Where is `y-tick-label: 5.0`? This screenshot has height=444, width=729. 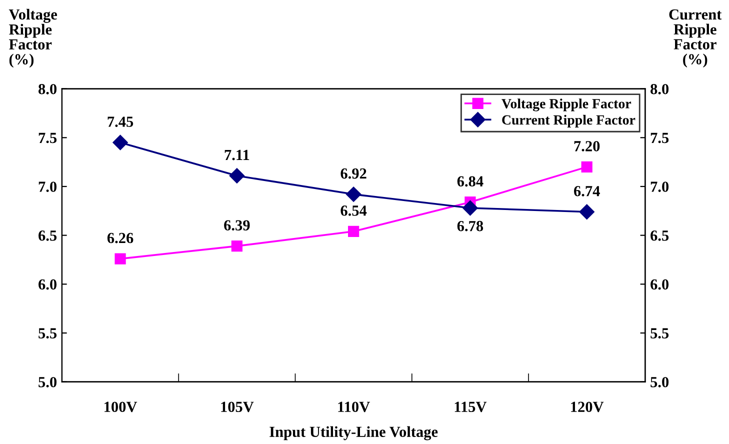 y-tick-label: 5.0 is located at coordinates (47, 382).